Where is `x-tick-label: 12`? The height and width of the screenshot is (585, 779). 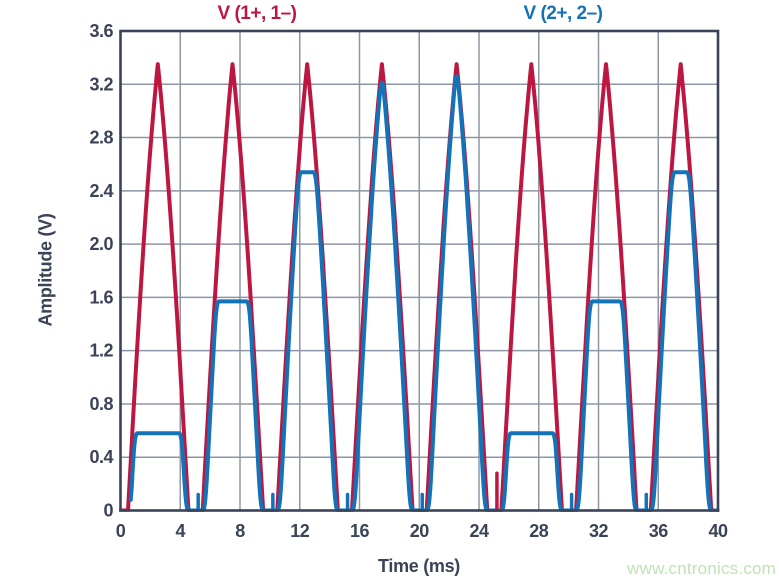
x-tick-label: 12 is located at coordinates (300, 531).